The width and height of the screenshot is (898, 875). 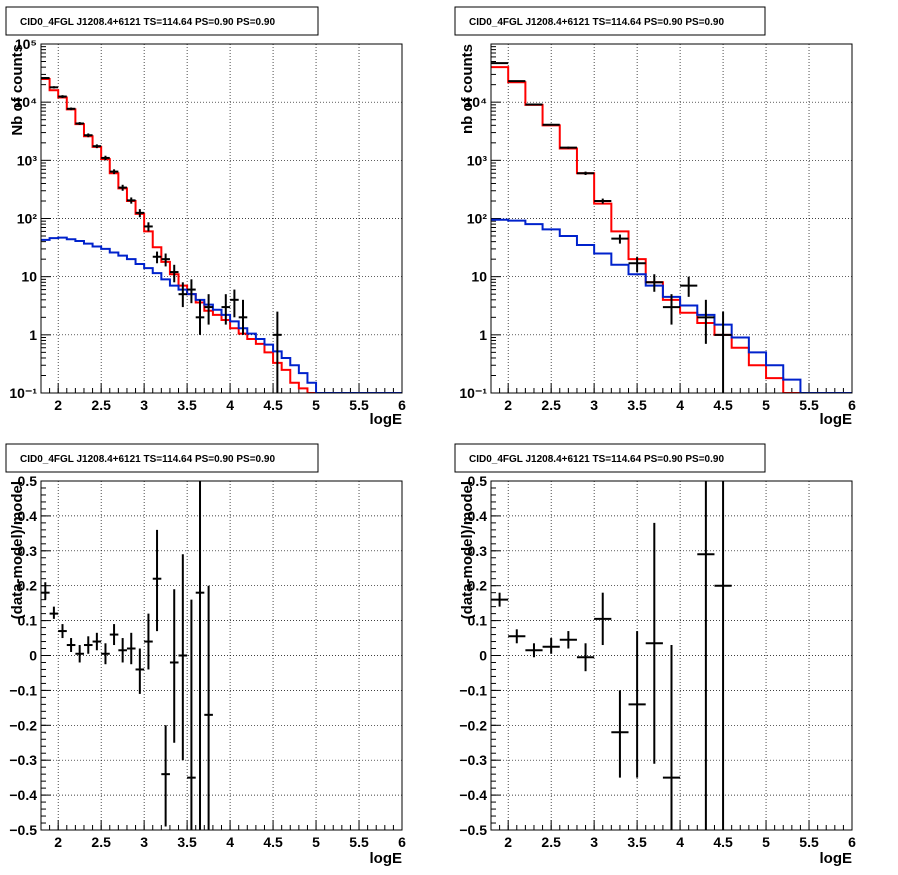 I want to click on plot-area, so click(x=221, y=235).